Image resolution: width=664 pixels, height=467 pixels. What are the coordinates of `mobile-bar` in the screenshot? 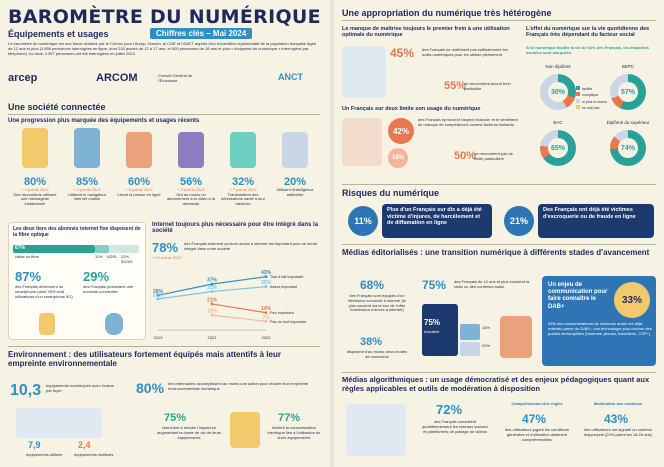 It's located at (124, 249).